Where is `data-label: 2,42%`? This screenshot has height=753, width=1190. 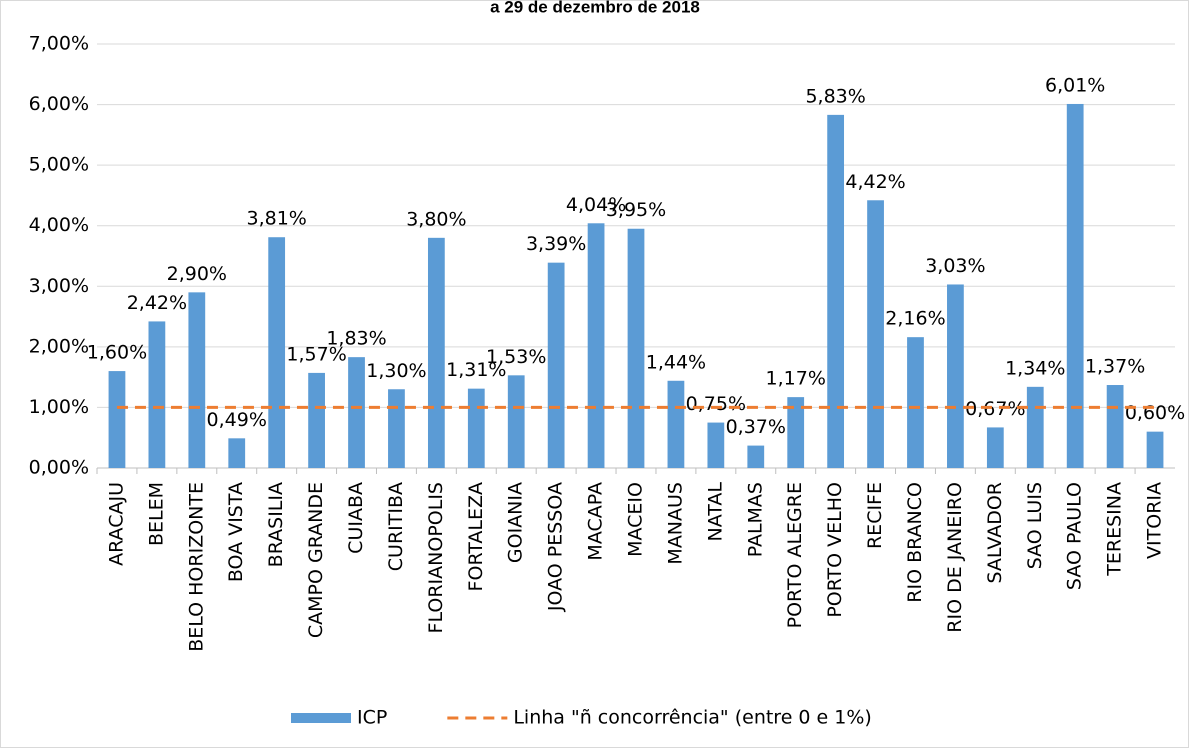 data-label: 2,42% is located at coordinates (157, 303).